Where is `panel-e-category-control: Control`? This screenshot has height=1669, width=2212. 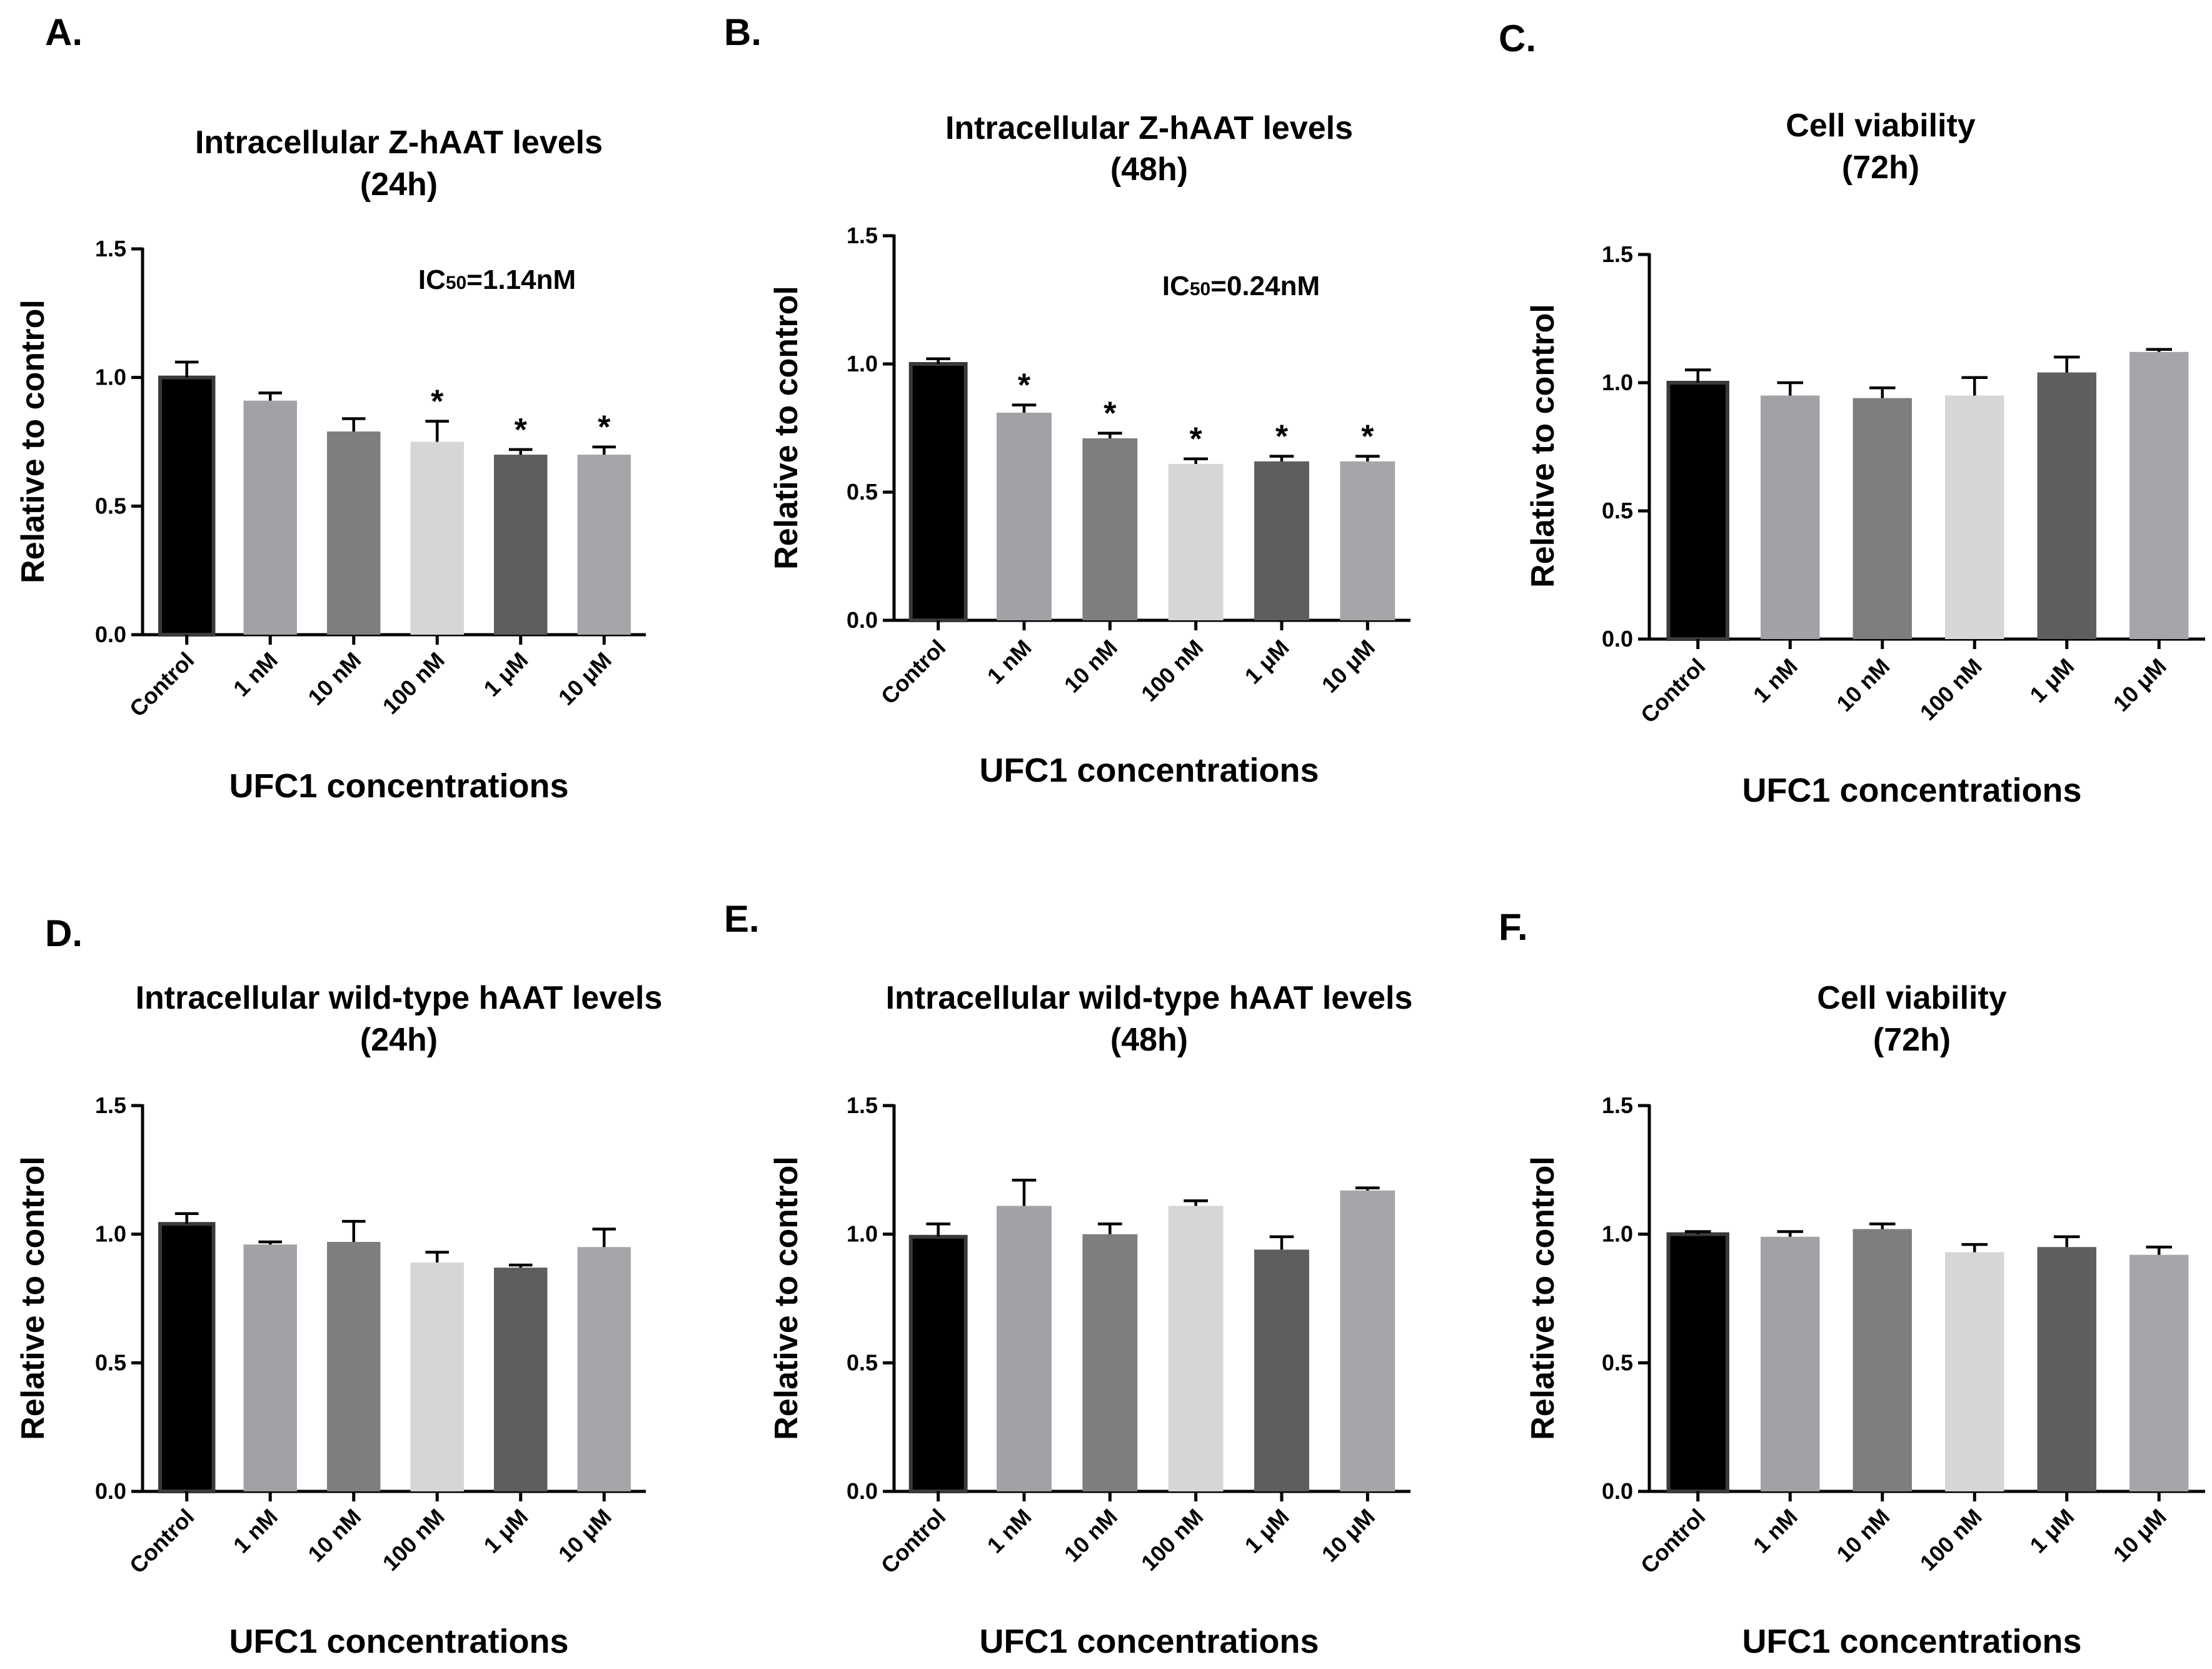 panel-e-category-control: Control is located at coordinates (913, 1541).